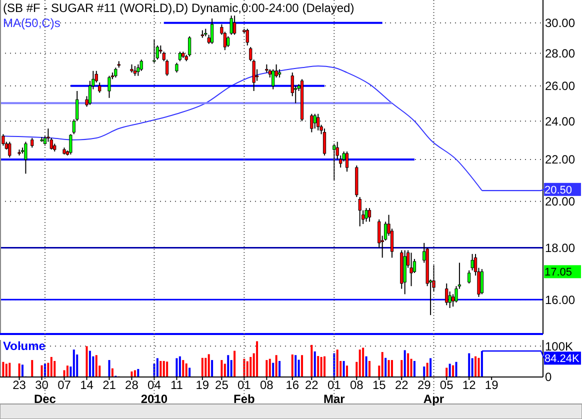  What do you see at coordinates (45, 399) in the screenshot?
I see `x2-tick-label: Dec` at bounding box center [45, 399].